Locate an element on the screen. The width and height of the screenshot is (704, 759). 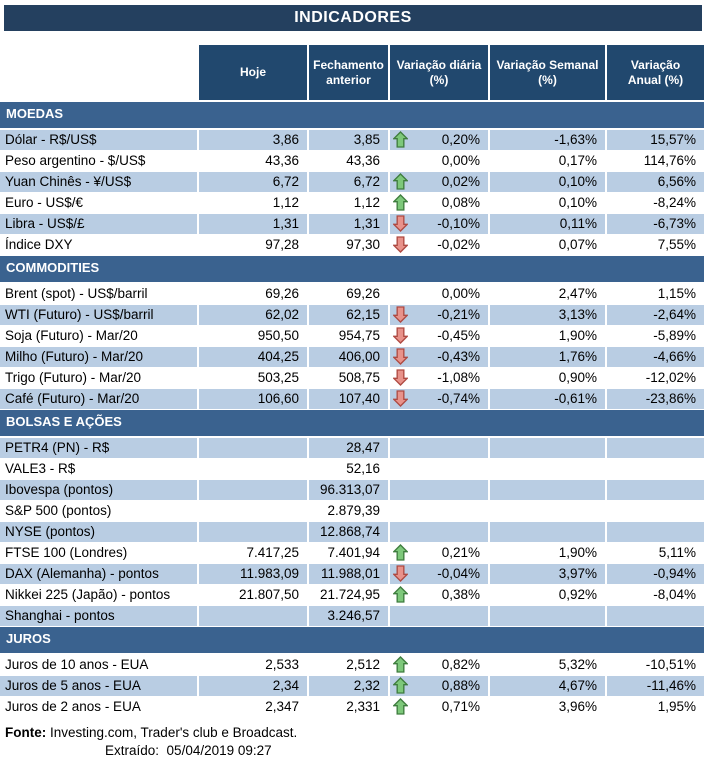
row-label: Dólar - R$/US$ is located at coordinates (99, 140).